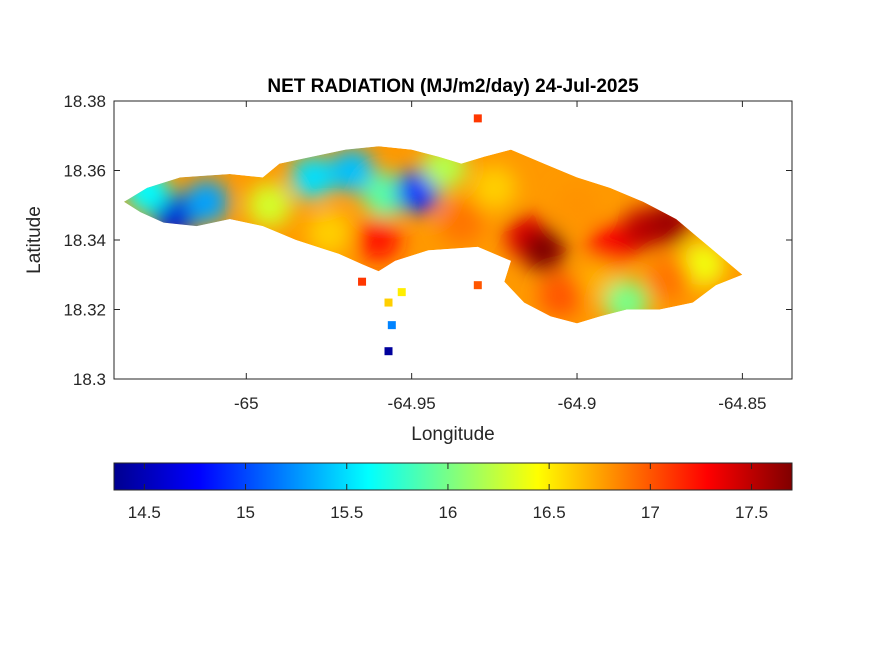 The height and width of the screenshot is (656, 875). Describe the element at coordinates (89, 379) in the screenshot. I see `y-tick-label: 18.3` at that location.